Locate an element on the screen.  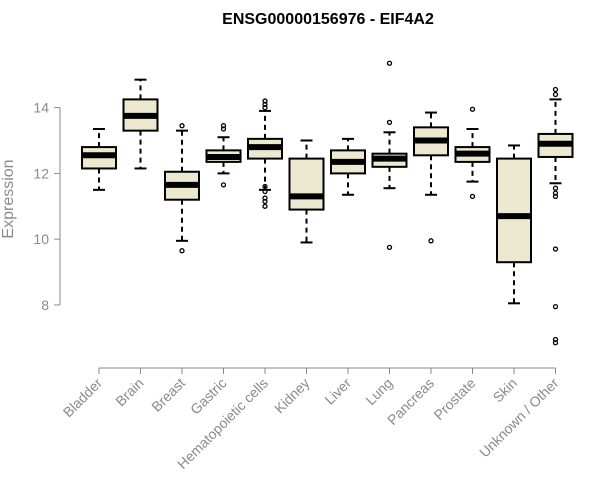
x-category-label: Skin is located at coordinates (505, 390).